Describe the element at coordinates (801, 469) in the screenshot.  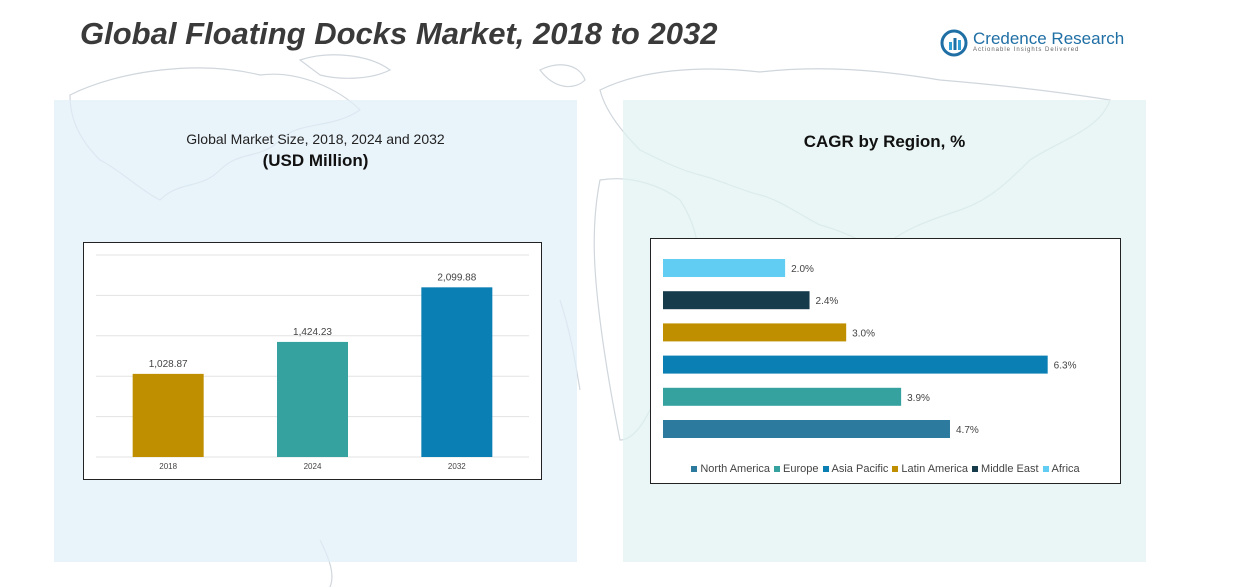
I see `legend-label: Europe` at that location.